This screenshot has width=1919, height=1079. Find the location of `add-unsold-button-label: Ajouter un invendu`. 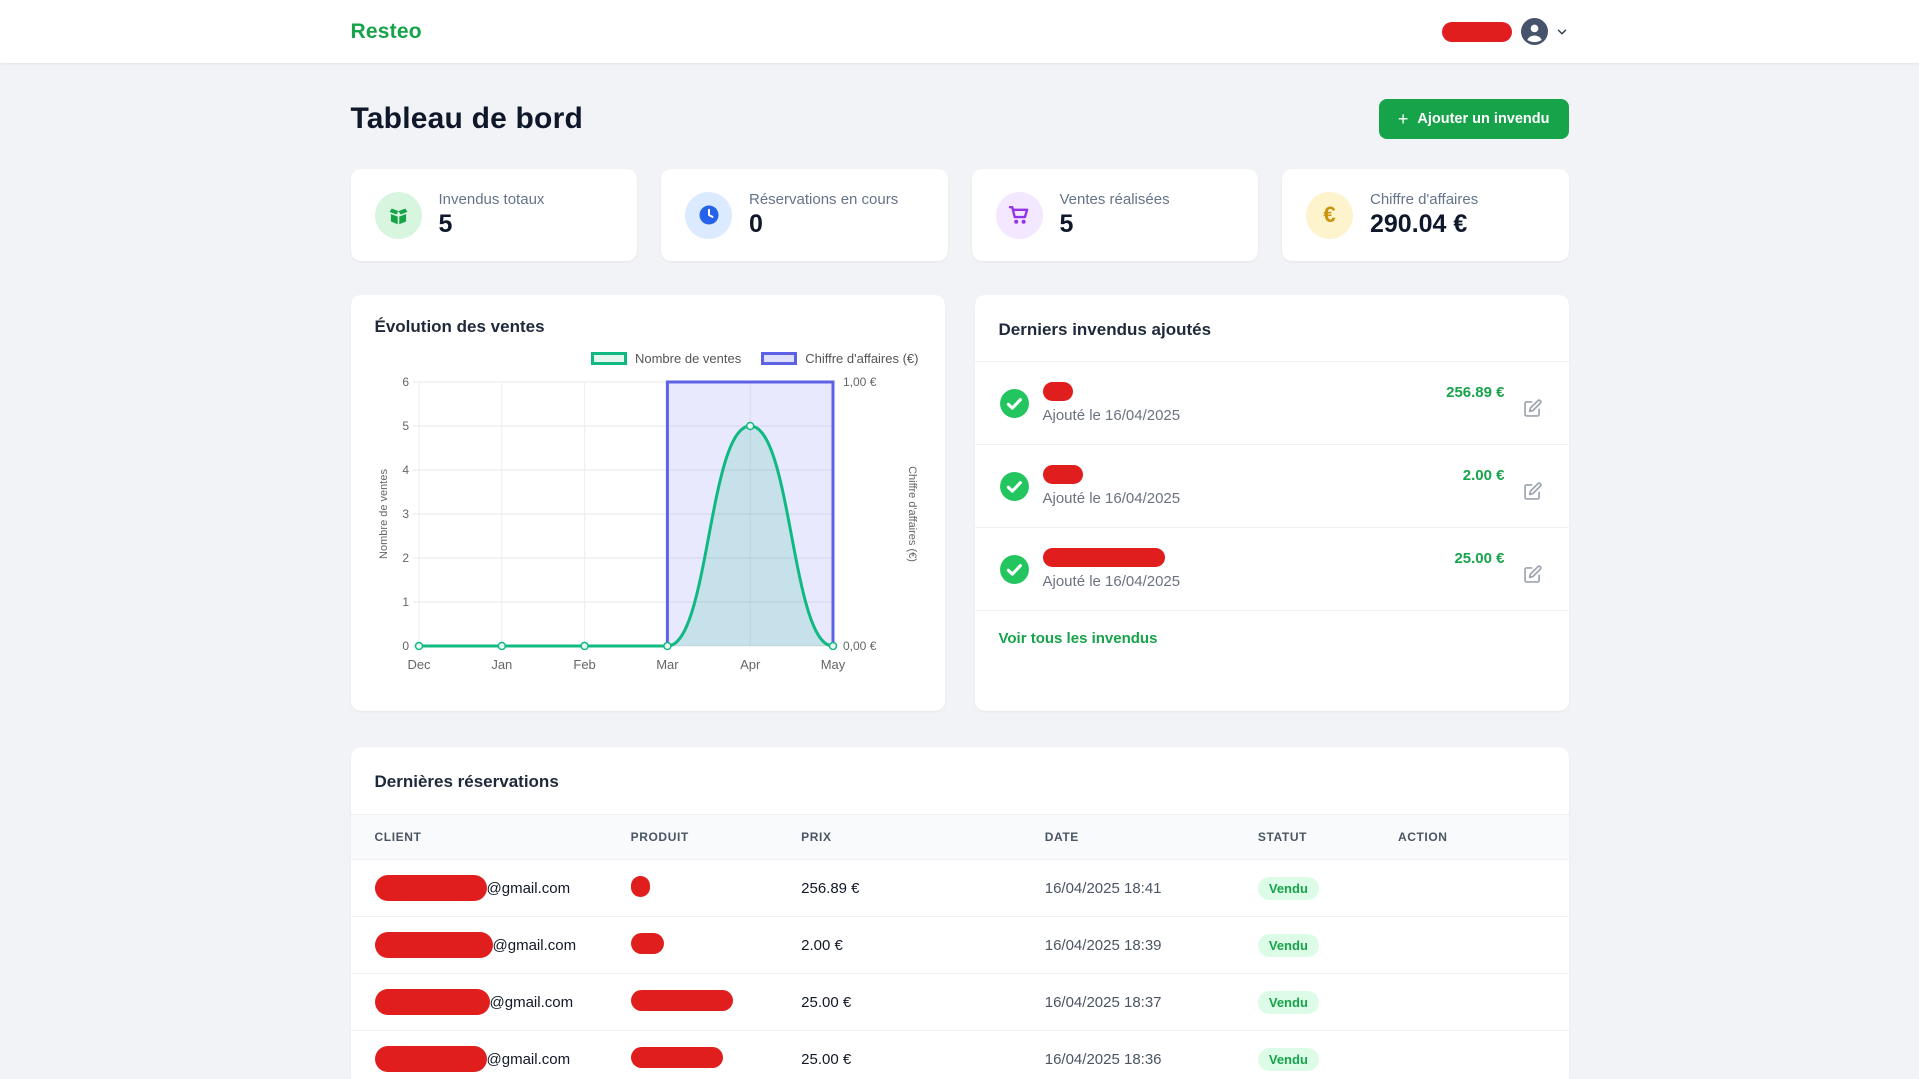

add-unsold-button-label: Ajouter un invendu is located at coordinates (1483, 119).